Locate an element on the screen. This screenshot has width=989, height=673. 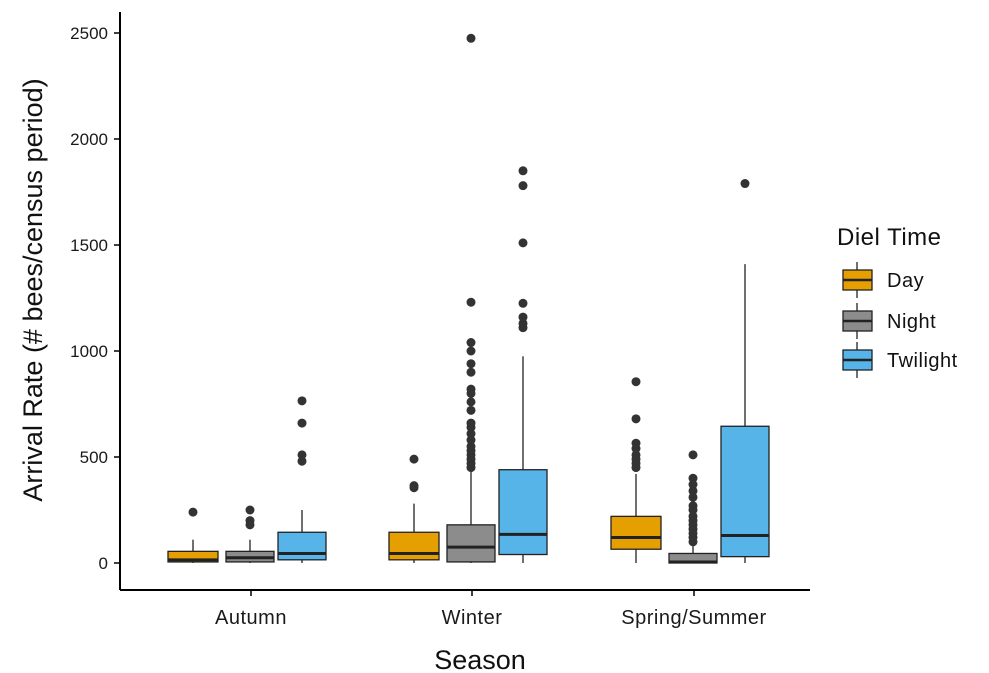
y-tick-label: 2500 is located at coordinates (89, 33).